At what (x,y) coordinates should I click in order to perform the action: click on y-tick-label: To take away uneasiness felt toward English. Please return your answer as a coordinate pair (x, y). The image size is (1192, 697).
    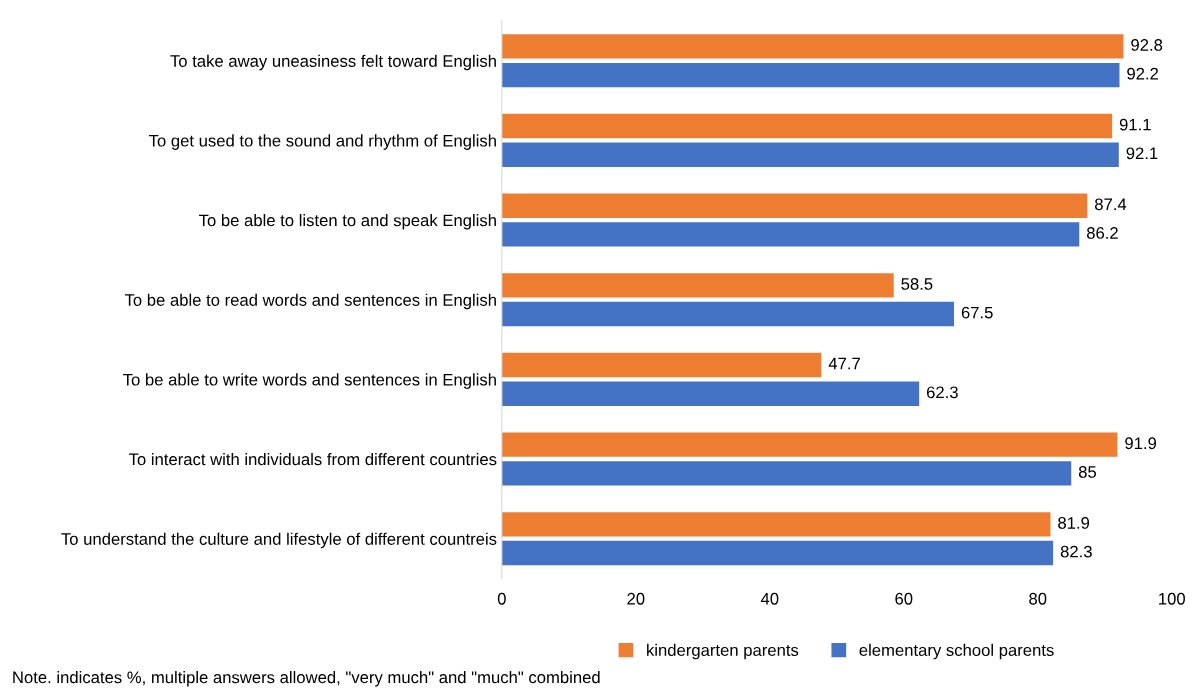
    Looking at the image, I should click on (333, 62).